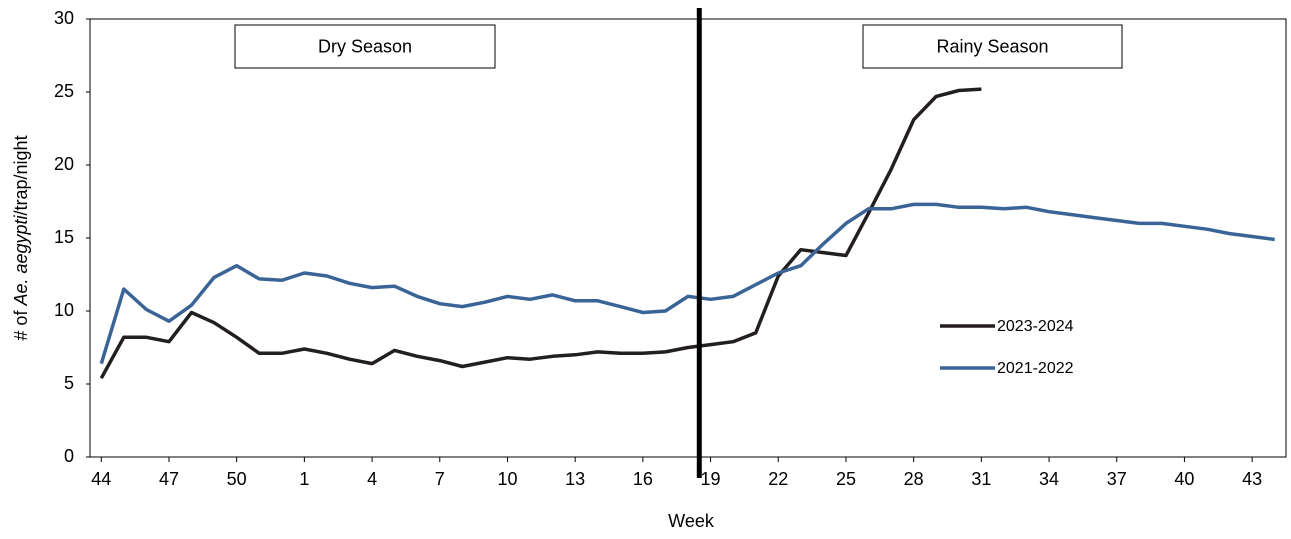 Image resolution: width=1291 pixels, height=539 pixels. I want to click on x-tick-label: 13, so click(575, 479).